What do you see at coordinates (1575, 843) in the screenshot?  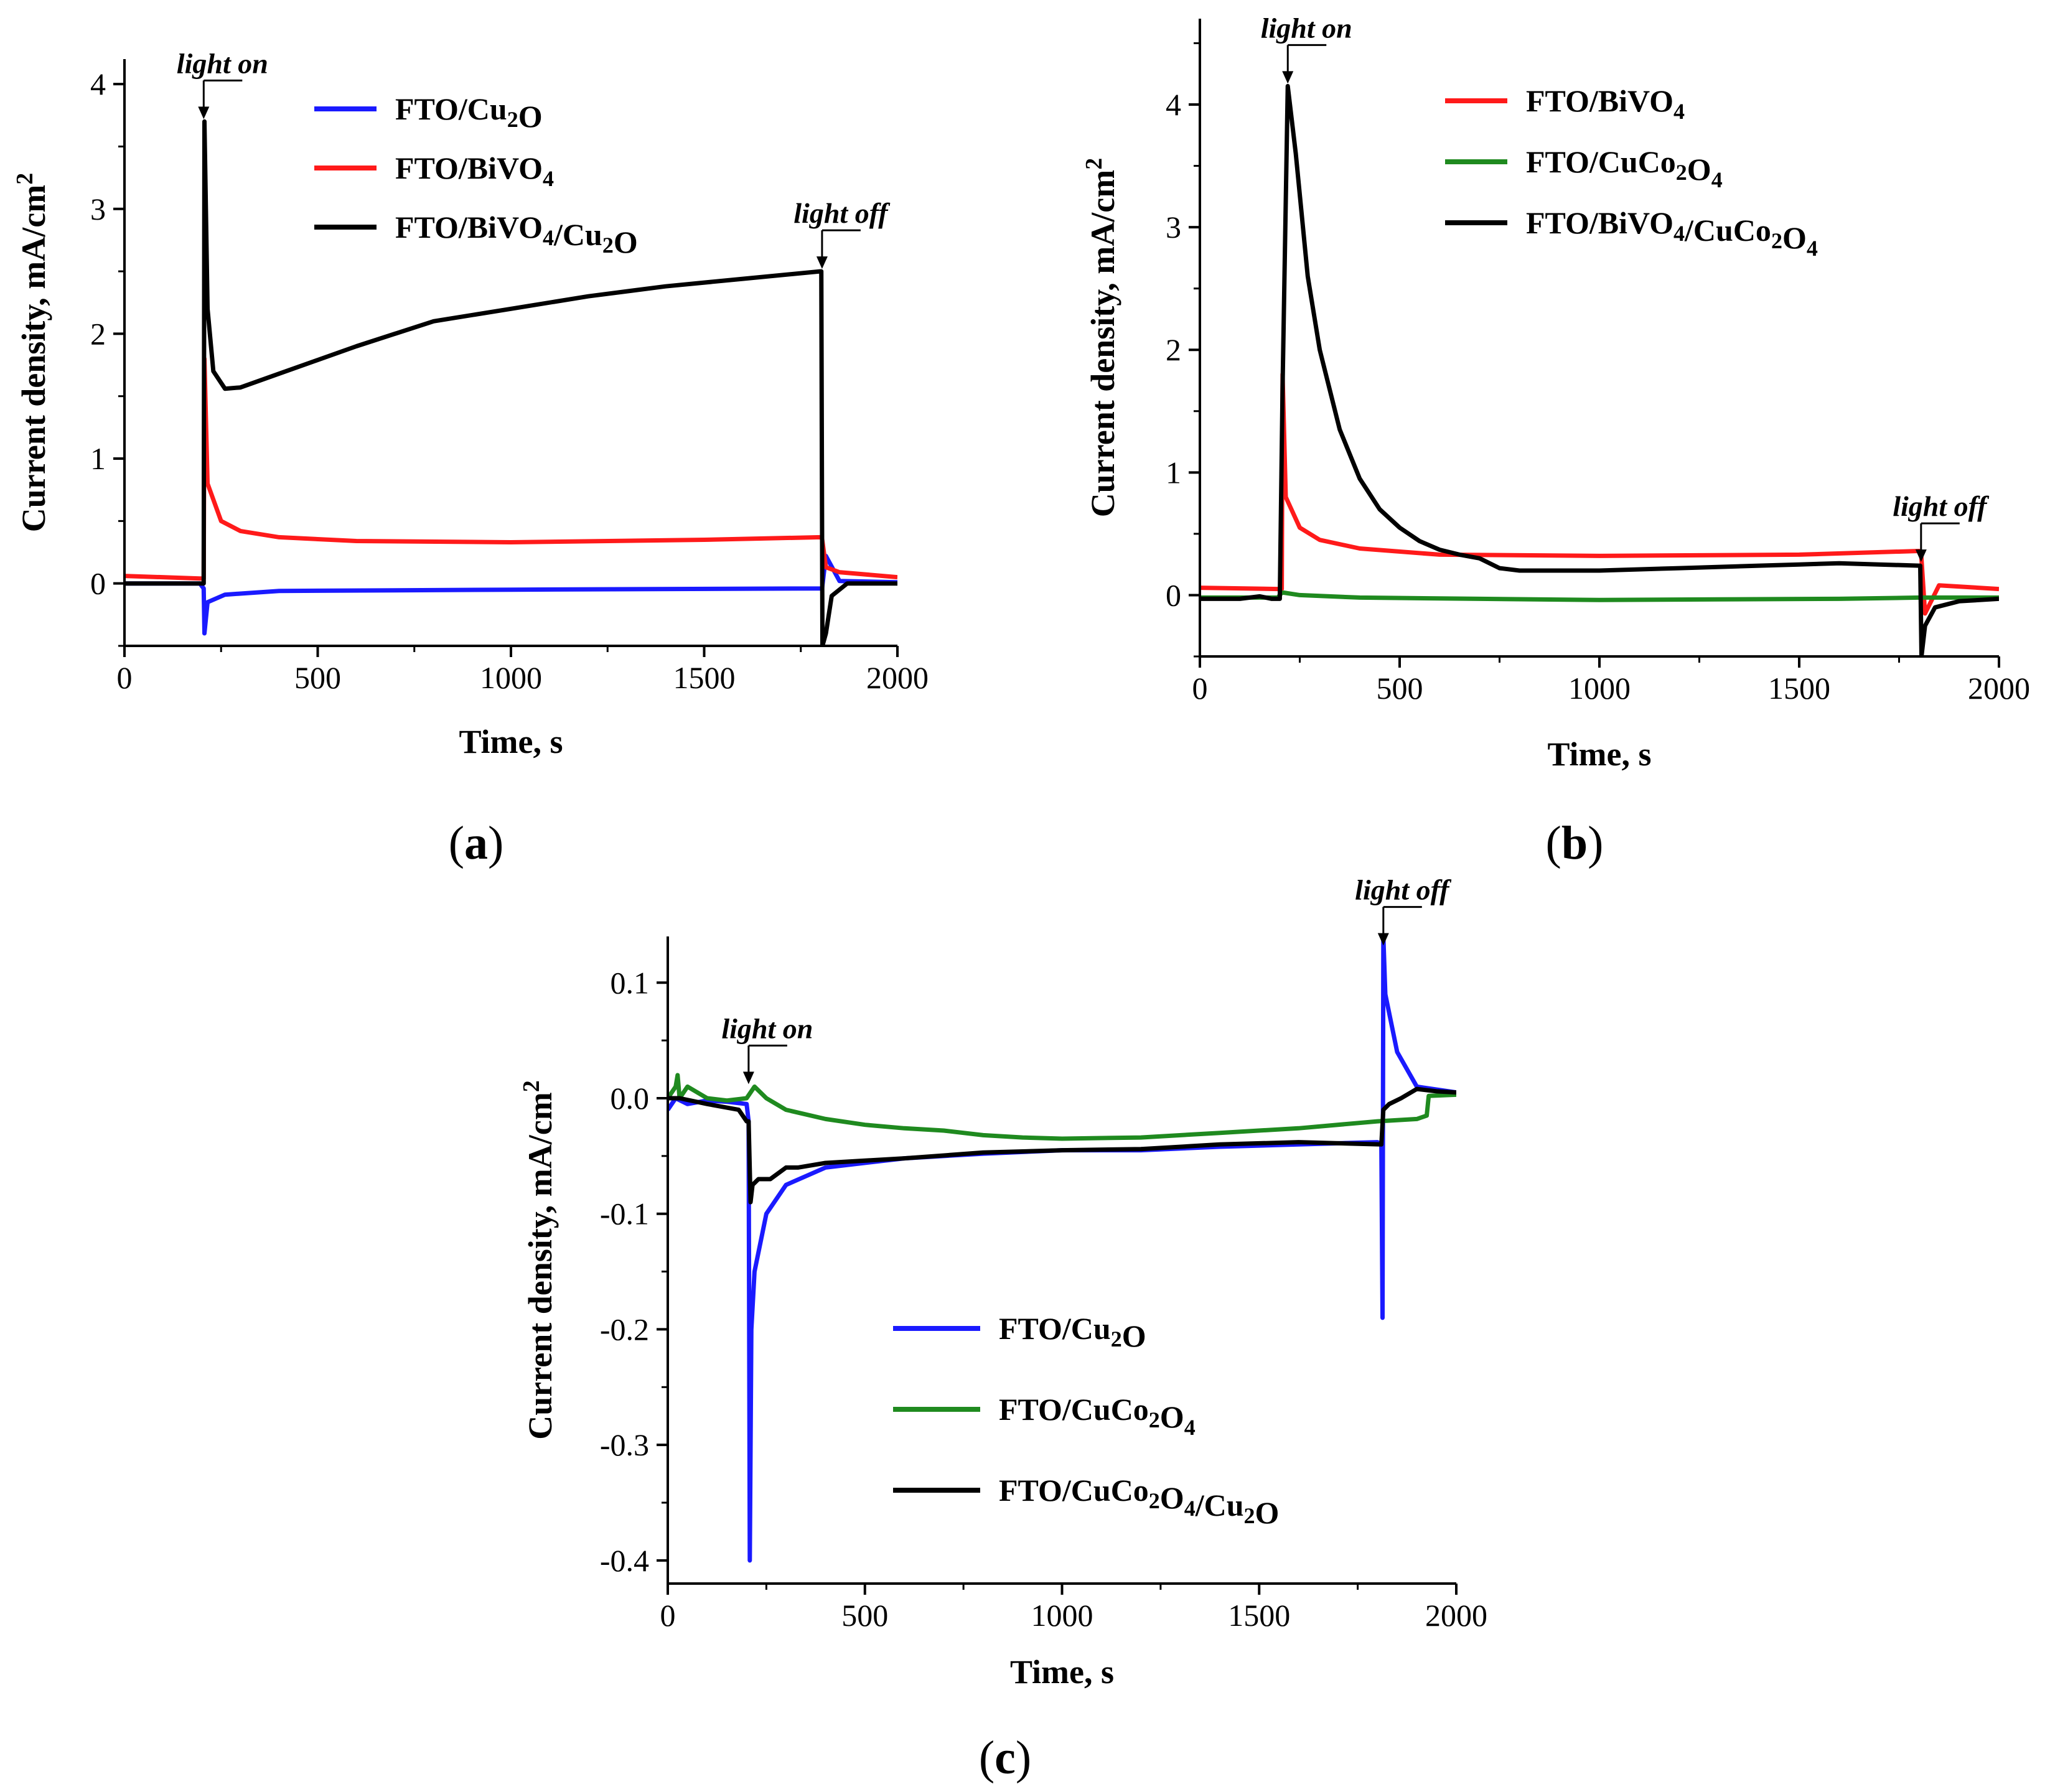 I see `panel-label: (b)` at bounding box center [1575, 843].